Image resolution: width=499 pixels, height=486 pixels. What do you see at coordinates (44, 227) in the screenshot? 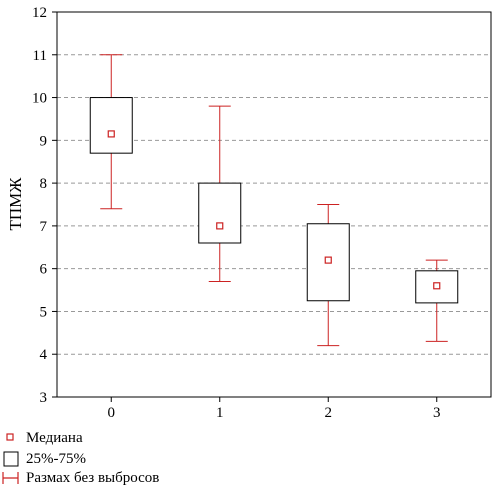
I see `y-tick-label: 7` at bounding box center [44, 227].